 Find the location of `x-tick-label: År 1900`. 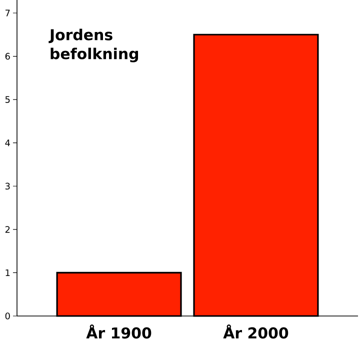

x-tick-label: År 1900 is located at coordinates (119, 331).